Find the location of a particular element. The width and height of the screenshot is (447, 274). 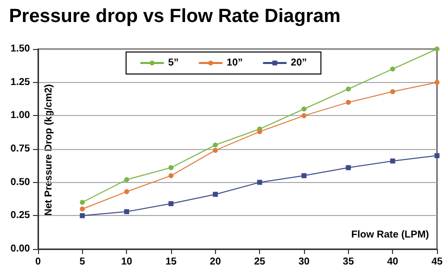

x-tick-label: 25 is located at coordinates (260, 262).